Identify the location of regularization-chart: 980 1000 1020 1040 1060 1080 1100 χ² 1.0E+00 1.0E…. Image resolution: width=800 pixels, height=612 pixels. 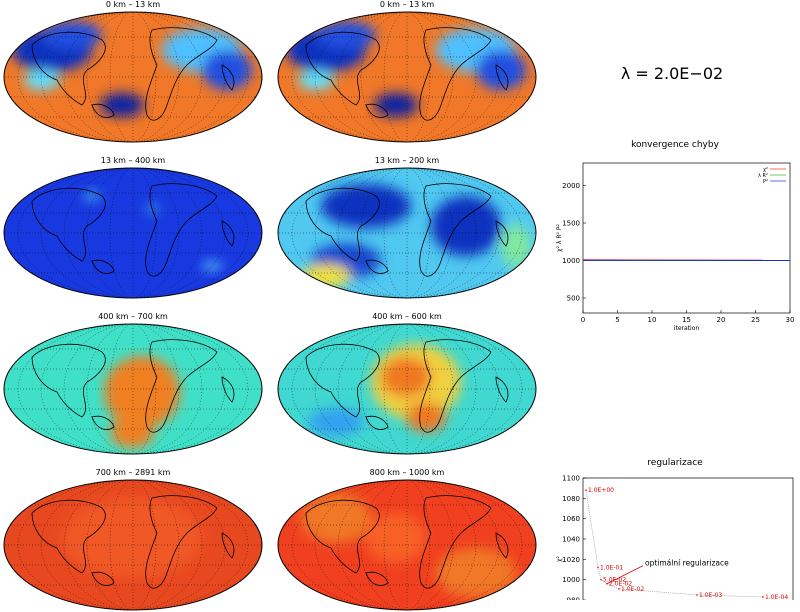
(672, 537).